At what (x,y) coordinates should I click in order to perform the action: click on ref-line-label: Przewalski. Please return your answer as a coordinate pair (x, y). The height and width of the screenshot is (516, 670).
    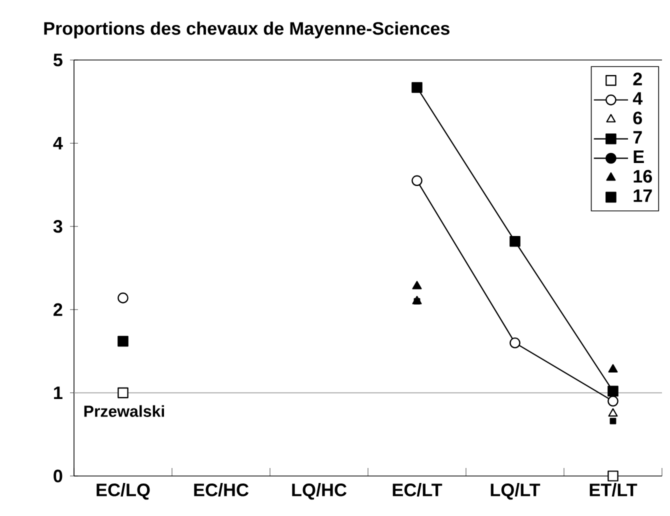
    Looking at the image, I should click on (124, 411).